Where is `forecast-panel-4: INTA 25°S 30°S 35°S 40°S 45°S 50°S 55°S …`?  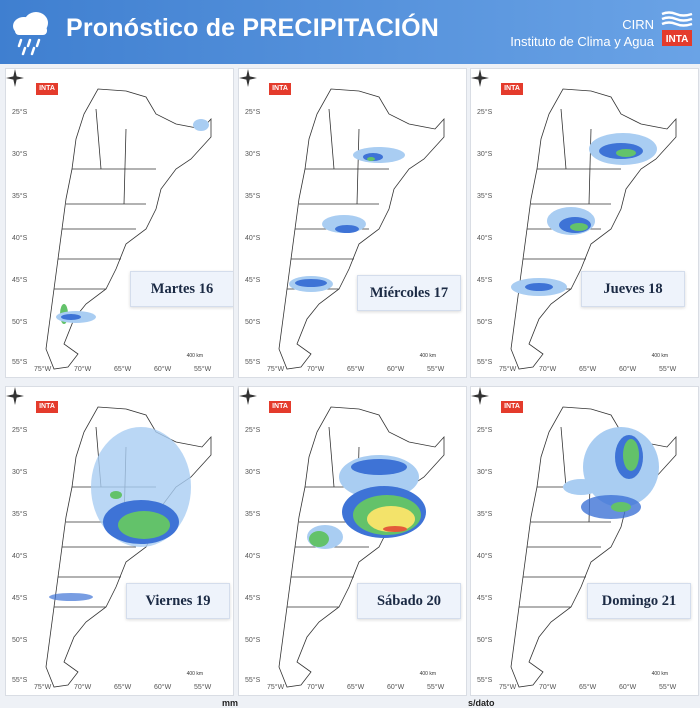 forecast-panel-4: INTA 25°S 30°S 35°S 40°S 45°S 50°S 55°S … is located at coordinates (119, 541).